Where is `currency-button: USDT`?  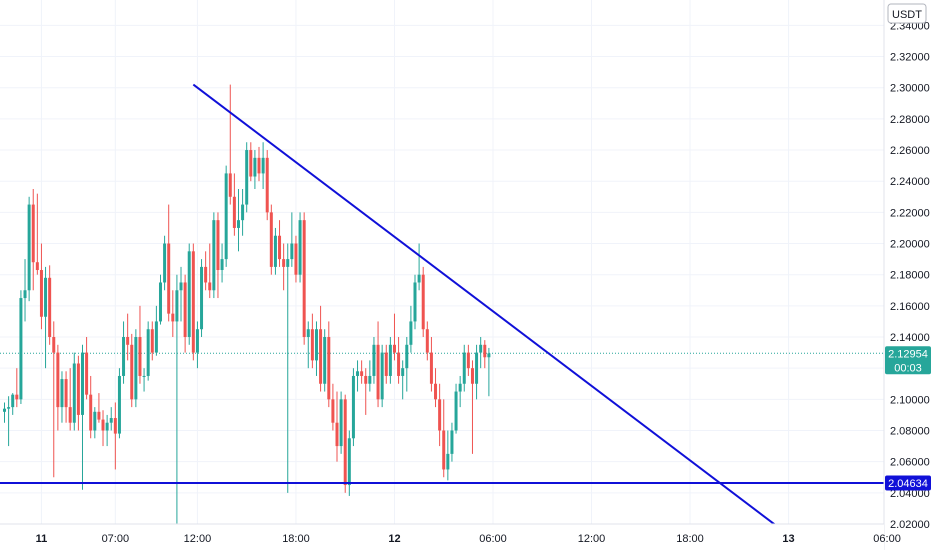 currency-button: USDT is located at coordinates (907, 13).